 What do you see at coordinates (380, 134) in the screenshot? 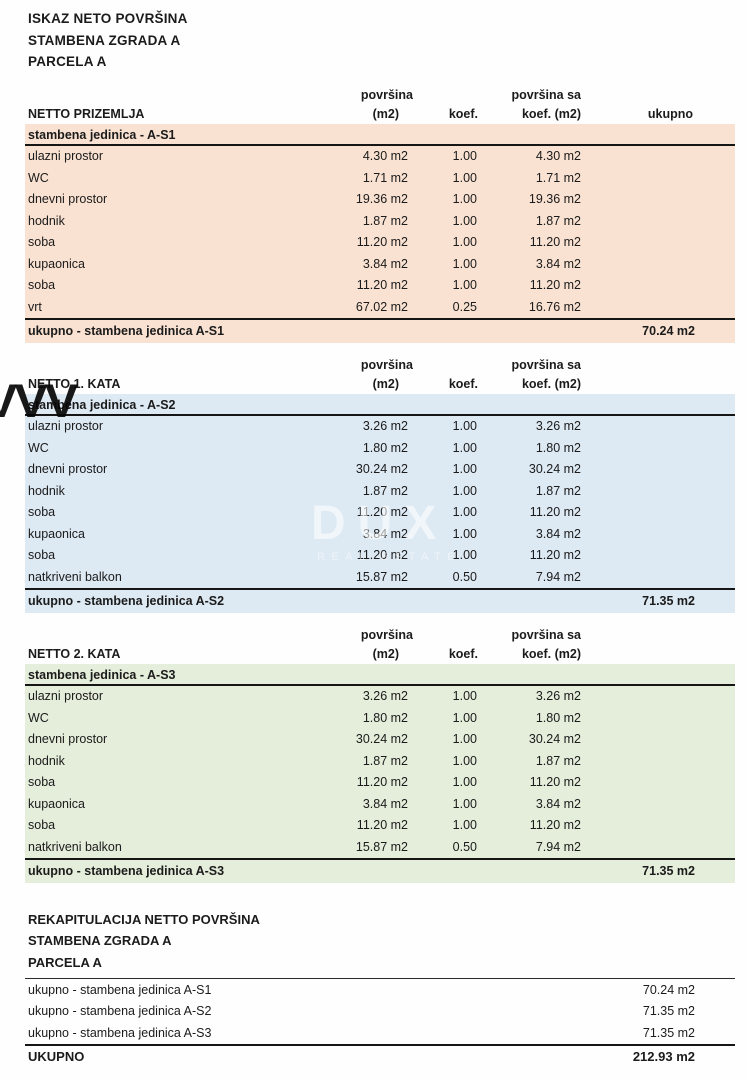
I see `unit-band: stambena jedinica - A-S1` at bounding box center [380, 134].